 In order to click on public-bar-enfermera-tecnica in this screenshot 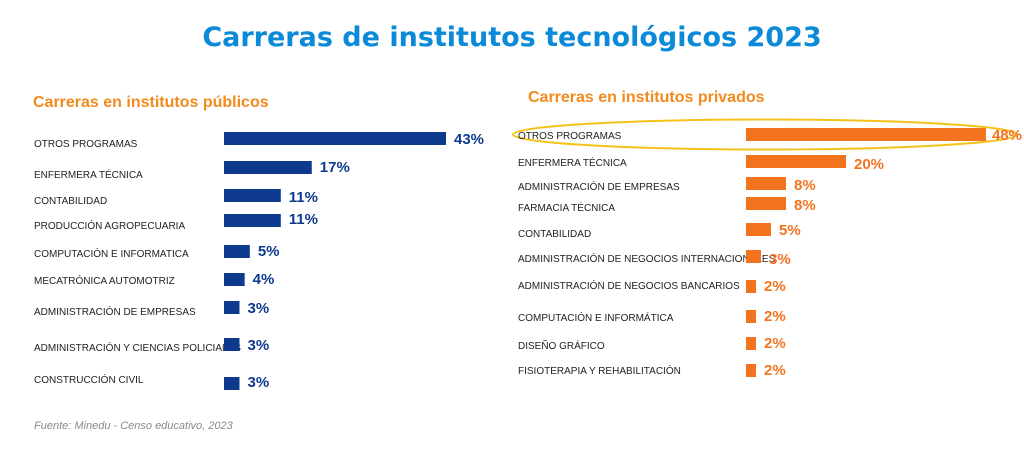, I will do `click(268, 167)`.